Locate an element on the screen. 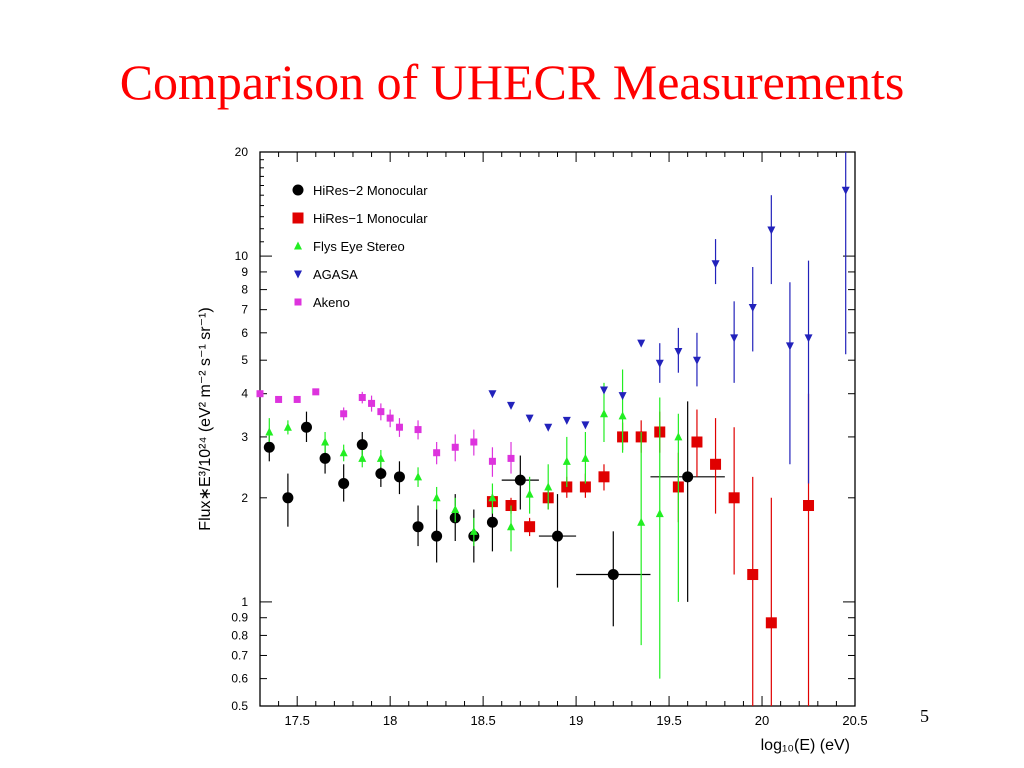 The width and height of the screenshot is (1024, 768). y-tick-label: 9 is located at coordinates (244, 272).